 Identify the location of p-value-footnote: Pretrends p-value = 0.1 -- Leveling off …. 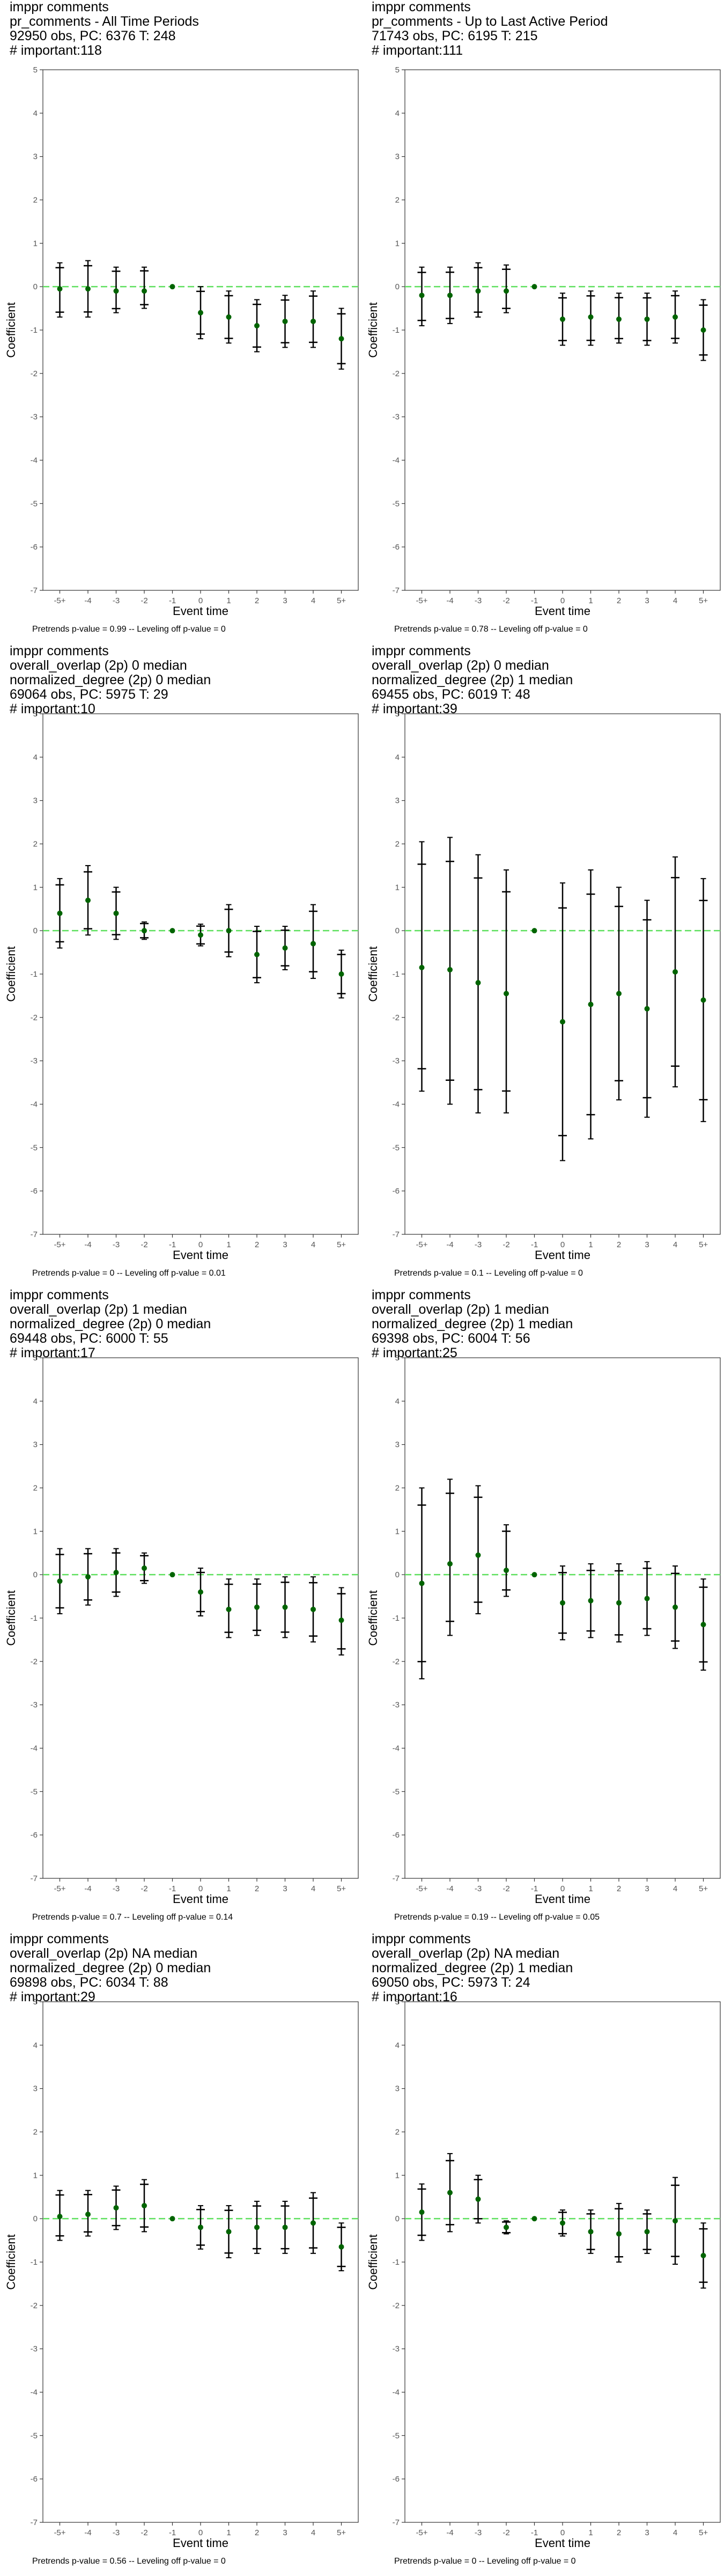
(488, 1273).